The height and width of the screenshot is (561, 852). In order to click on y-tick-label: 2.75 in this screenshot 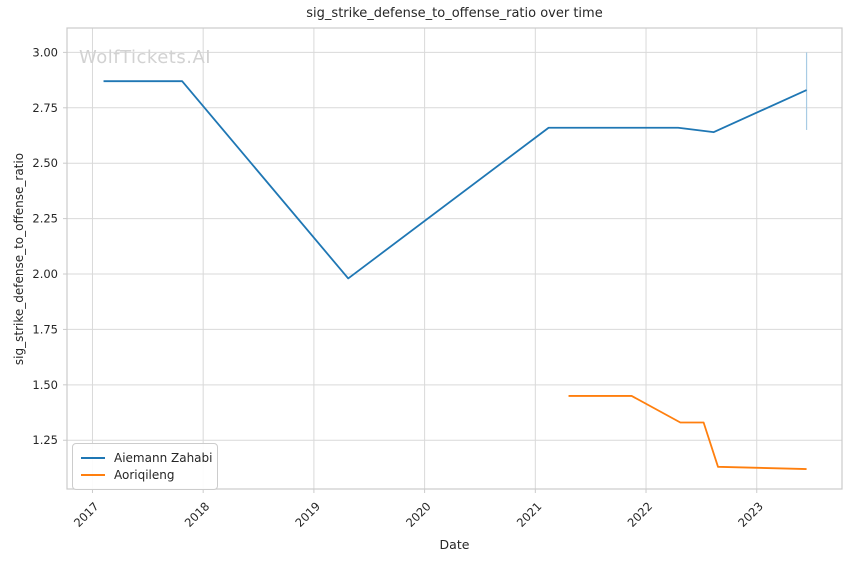, I will do `click(45, 108)`.